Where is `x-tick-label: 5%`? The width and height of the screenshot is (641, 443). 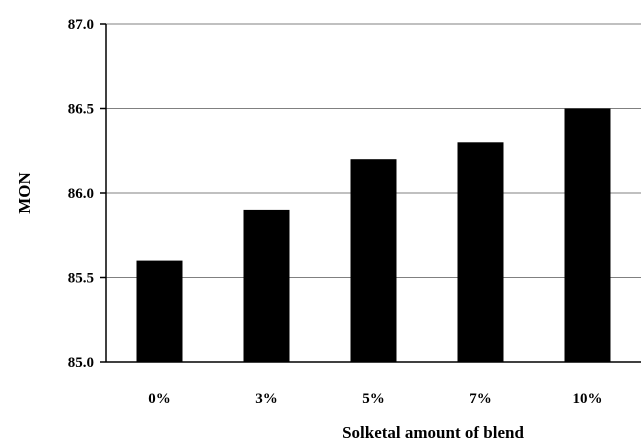
x-tick-label: 5% is located at coordinates (373, 399).